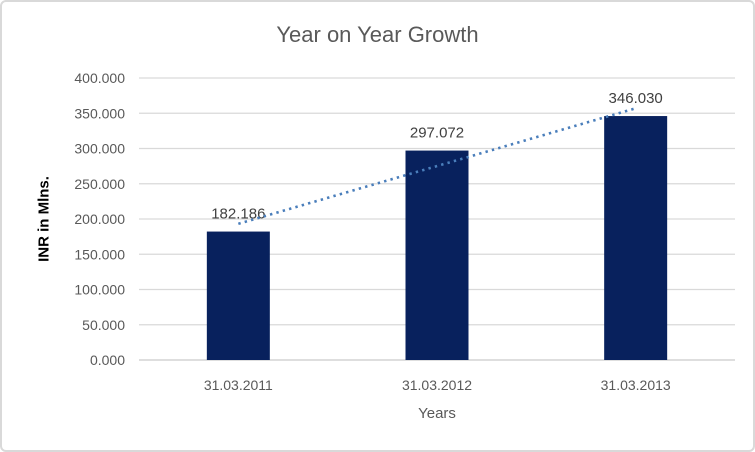 The image size is (755, 452). Describe the element at coordinates (99, 219) in the screenshot. I see `y-tick-label: 200.000` at that location.